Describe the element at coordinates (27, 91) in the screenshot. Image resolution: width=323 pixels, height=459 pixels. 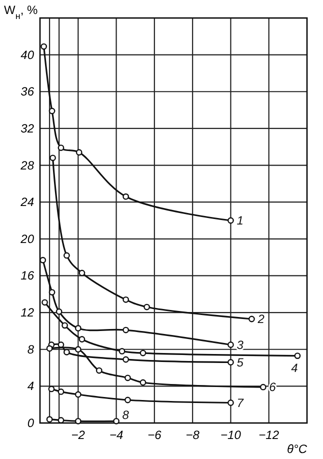
I see `y-tick-label: 36` at that location.